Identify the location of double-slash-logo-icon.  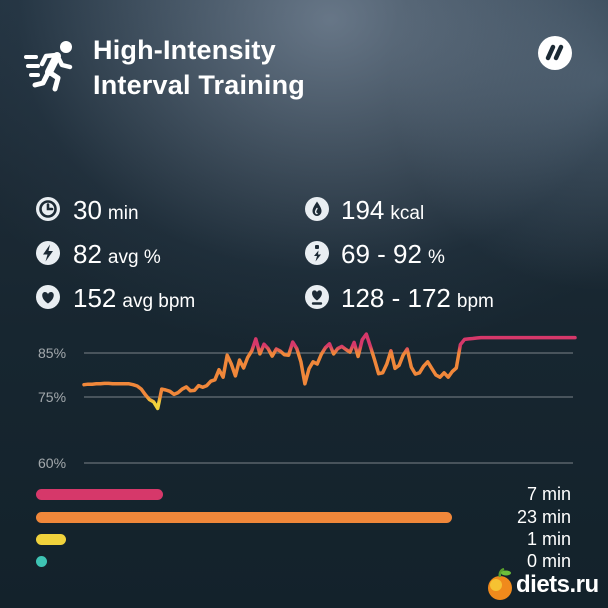
(555, 53).